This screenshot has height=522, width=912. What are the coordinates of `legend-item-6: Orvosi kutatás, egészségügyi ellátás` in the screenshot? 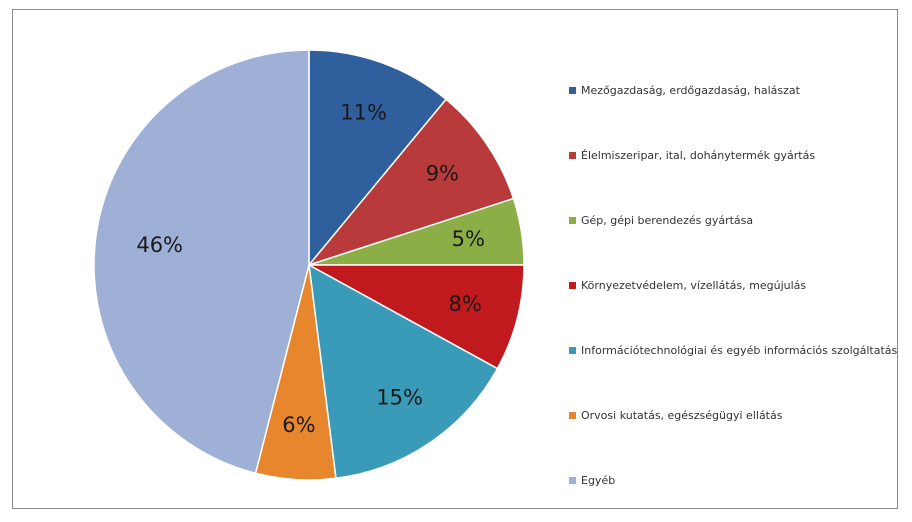 It's located at (734, 416).